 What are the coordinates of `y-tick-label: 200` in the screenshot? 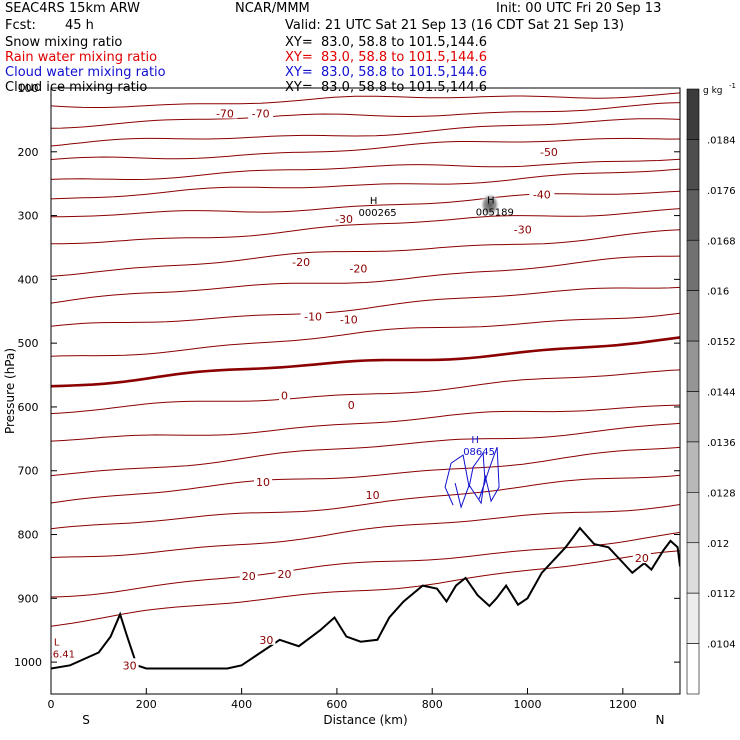 It's located at (28, 152).